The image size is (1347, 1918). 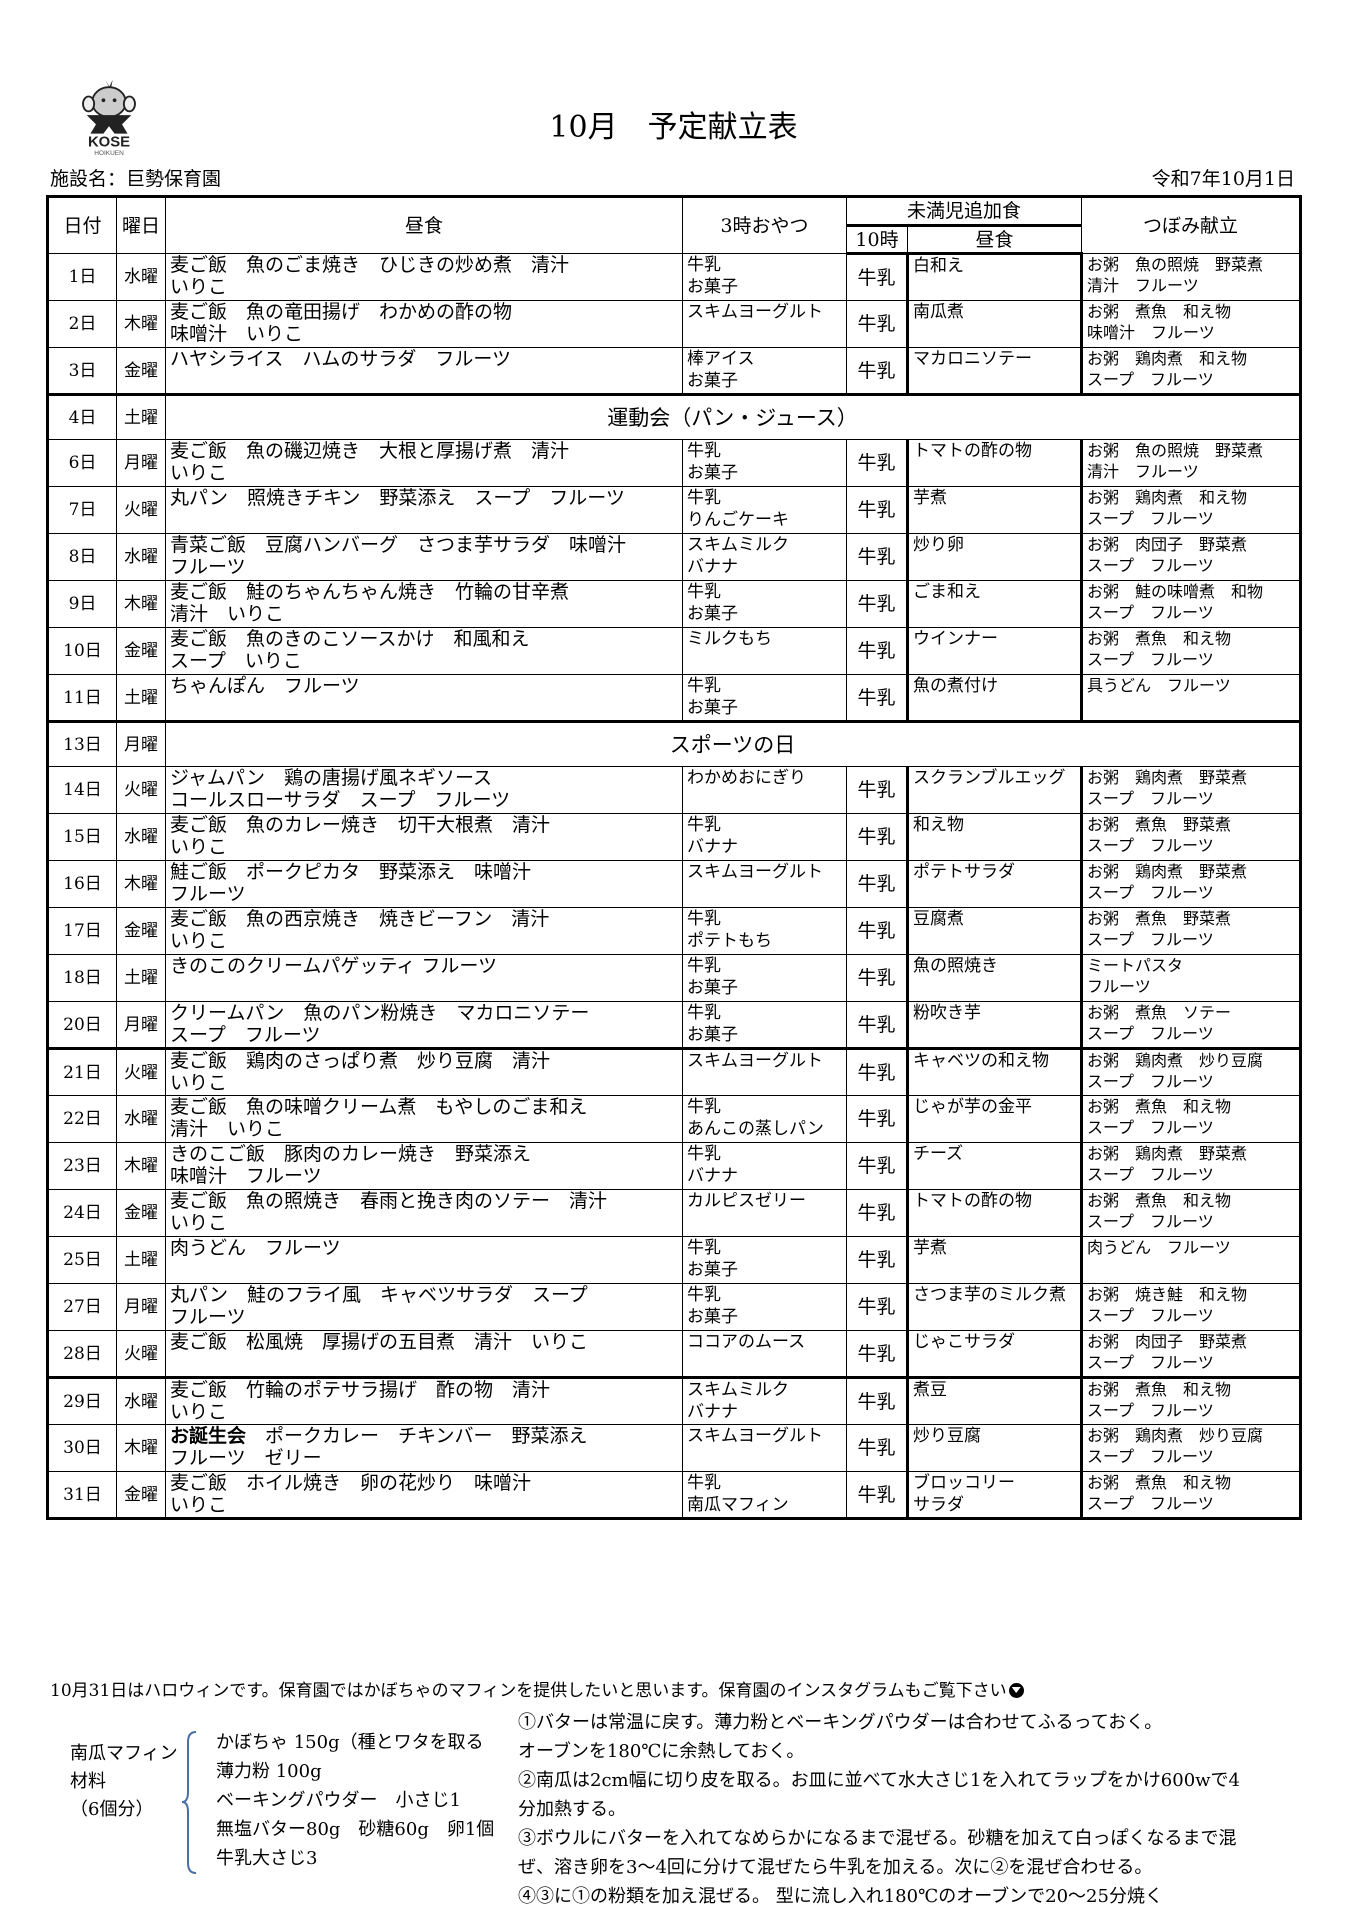 What do you see at coordinates (82, 324) in the screenshot?
I see `day-cell: 2日` at bounding box center [82, 324].